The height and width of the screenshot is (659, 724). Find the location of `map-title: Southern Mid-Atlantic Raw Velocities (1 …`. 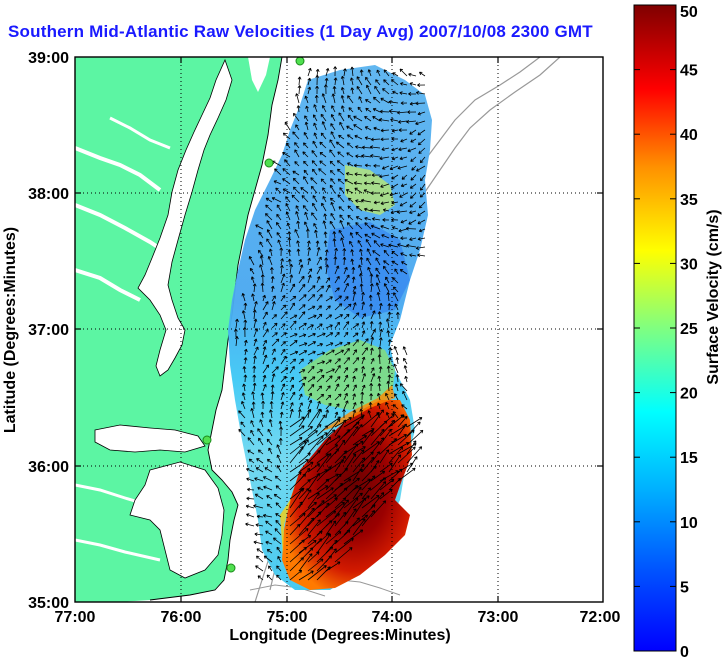

map-title: Southern Mid-Atlantic Raw Velocities (1 … is located at coordinates (300, 31).